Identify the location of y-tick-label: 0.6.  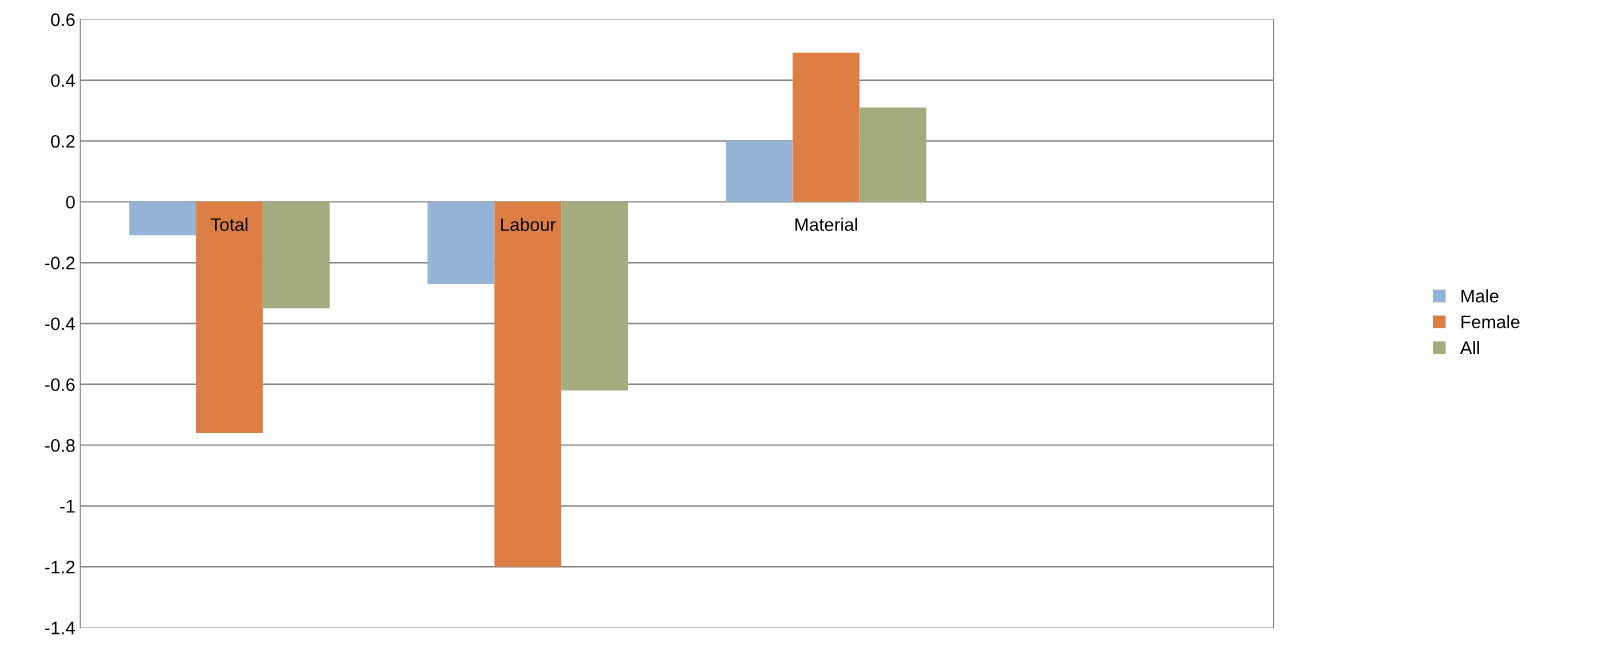
(63, 20).